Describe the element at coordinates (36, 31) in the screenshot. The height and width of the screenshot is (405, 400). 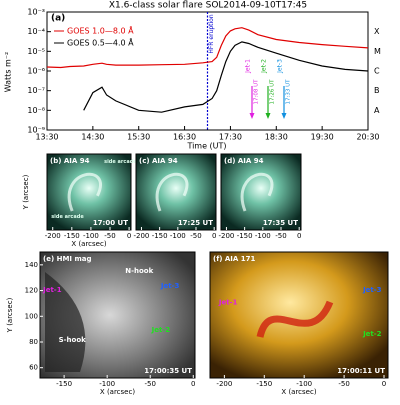
I see `y-tick-label: 10⁻⁴` at that location.